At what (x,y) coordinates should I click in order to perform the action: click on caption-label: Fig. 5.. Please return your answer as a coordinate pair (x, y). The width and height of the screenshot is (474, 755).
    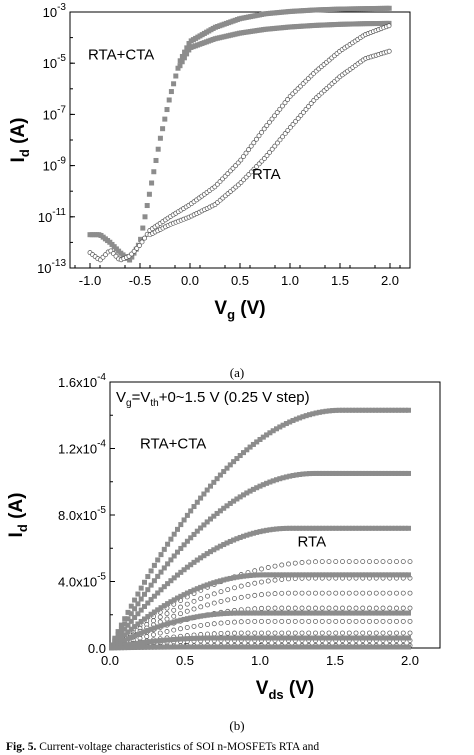
    Looking at the image, I should click on (21, 747).